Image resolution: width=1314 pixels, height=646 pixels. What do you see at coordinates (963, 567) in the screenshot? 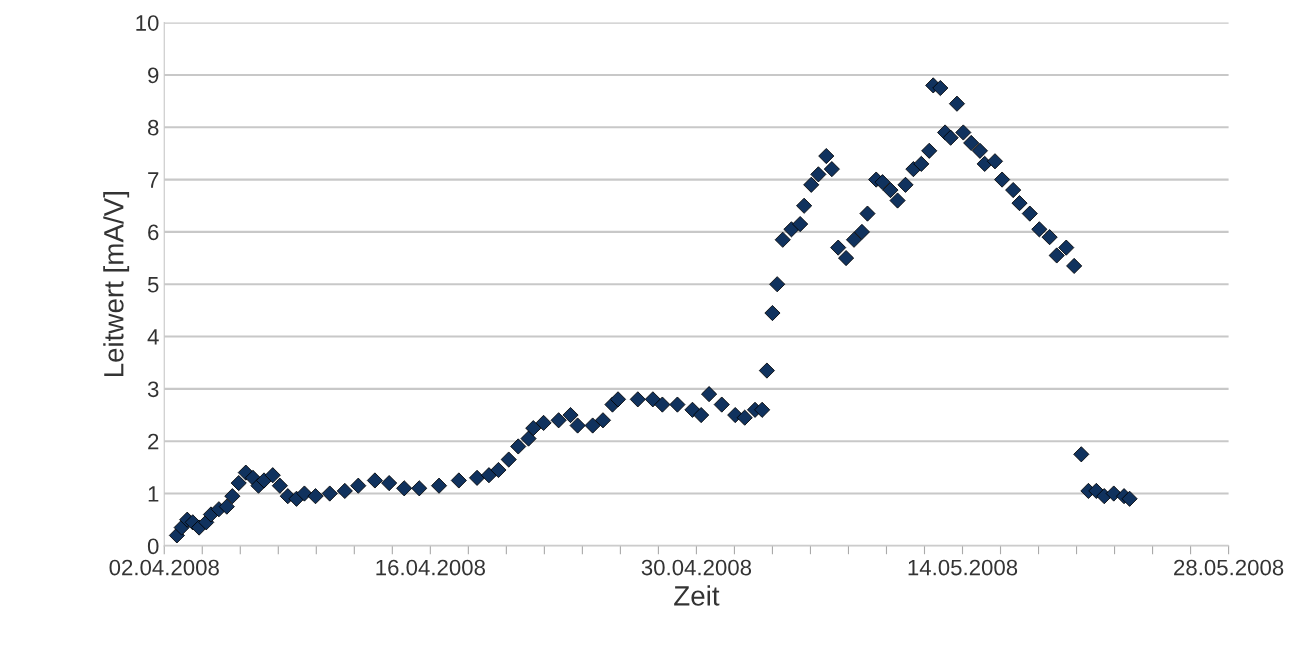
I see `x-tick-label: 14.05.2008` at bounding box center [963, 567].